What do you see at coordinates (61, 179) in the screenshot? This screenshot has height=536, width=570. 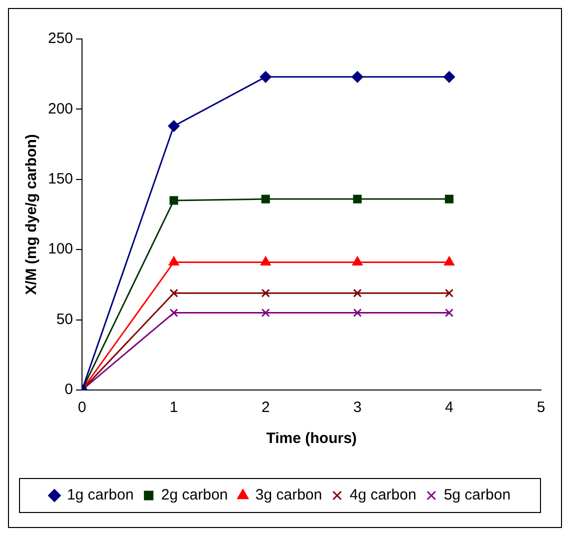 I see `y-tick-label: 150` at bounding box center [61, 179].